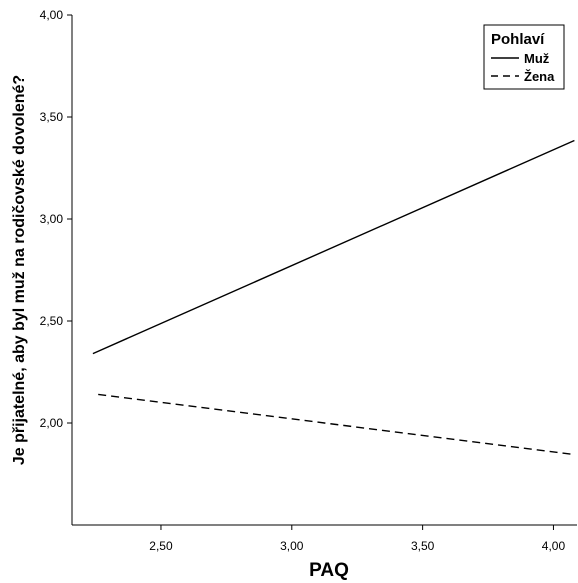 The height and width of the screenshot is (583, 578). I want to click on legend: Pohlaví Muž Žena, so click(524, 57).